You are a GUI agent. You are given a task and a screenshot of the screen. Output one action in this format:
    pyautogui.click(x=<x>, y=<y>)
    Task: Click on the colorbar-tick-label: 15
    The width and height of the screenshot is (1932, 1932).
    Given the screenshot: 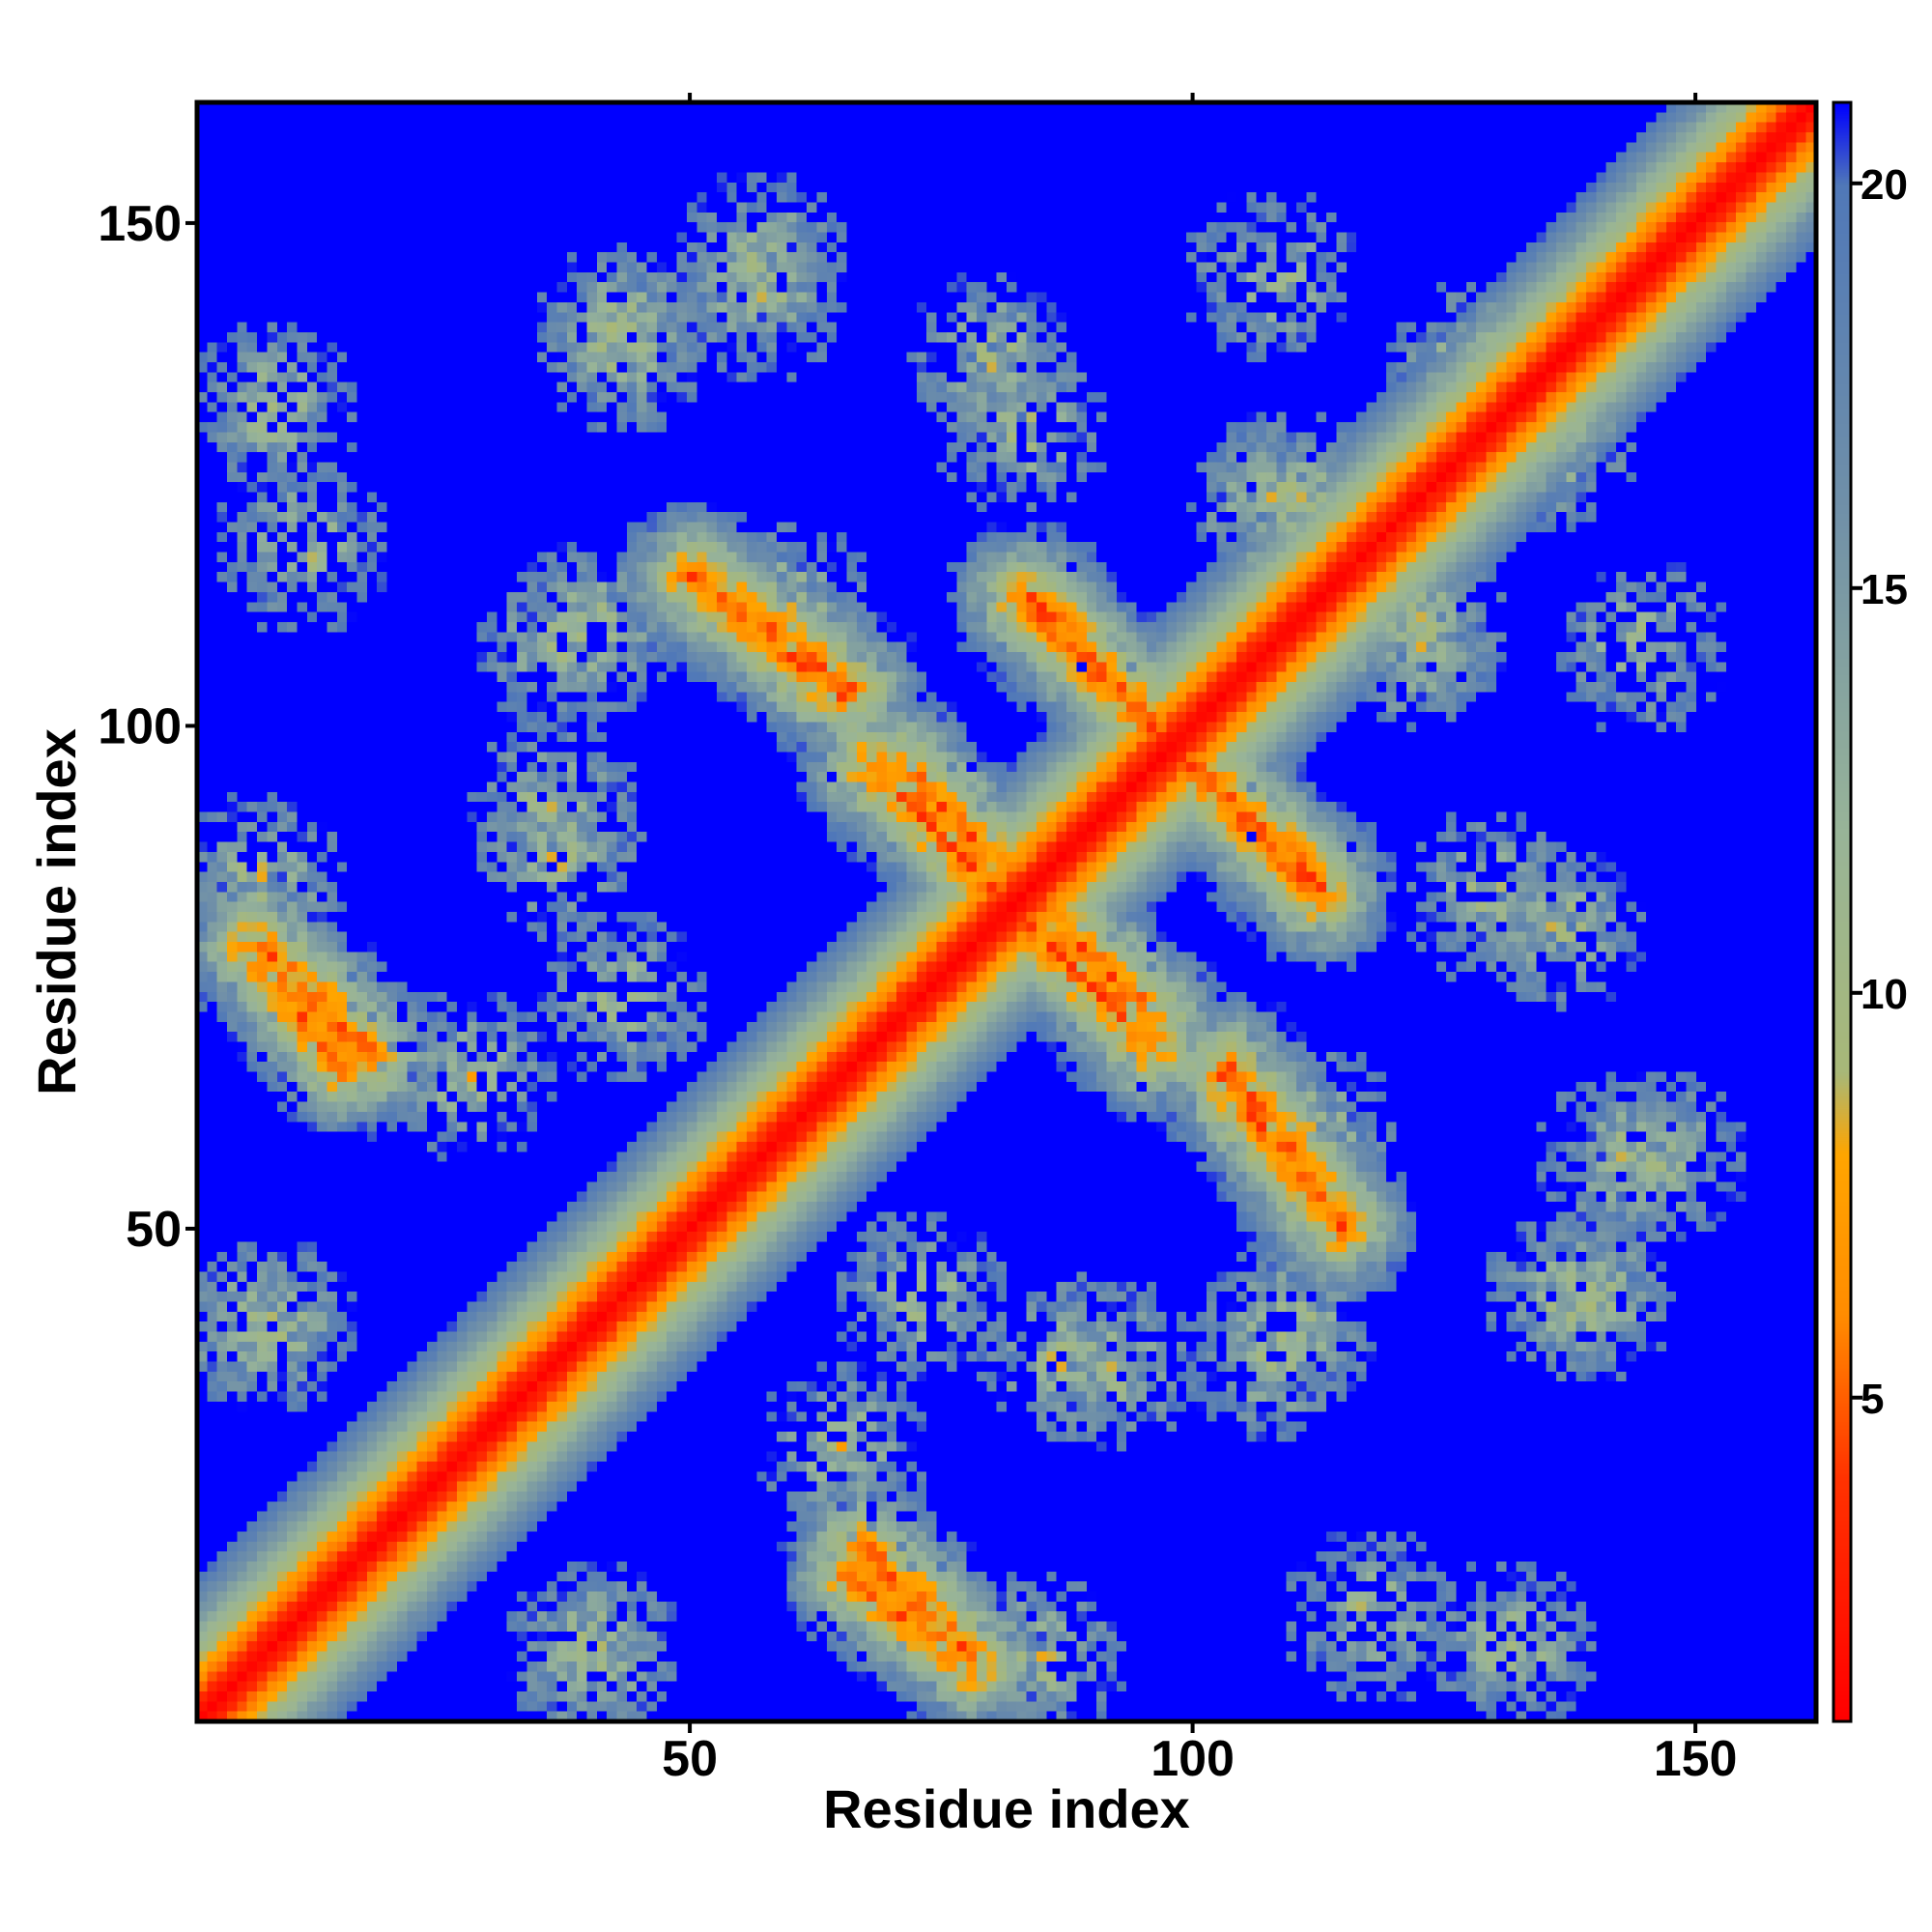 What is the action you would take?
    pyautogui.click(x=1884, y=589)
    